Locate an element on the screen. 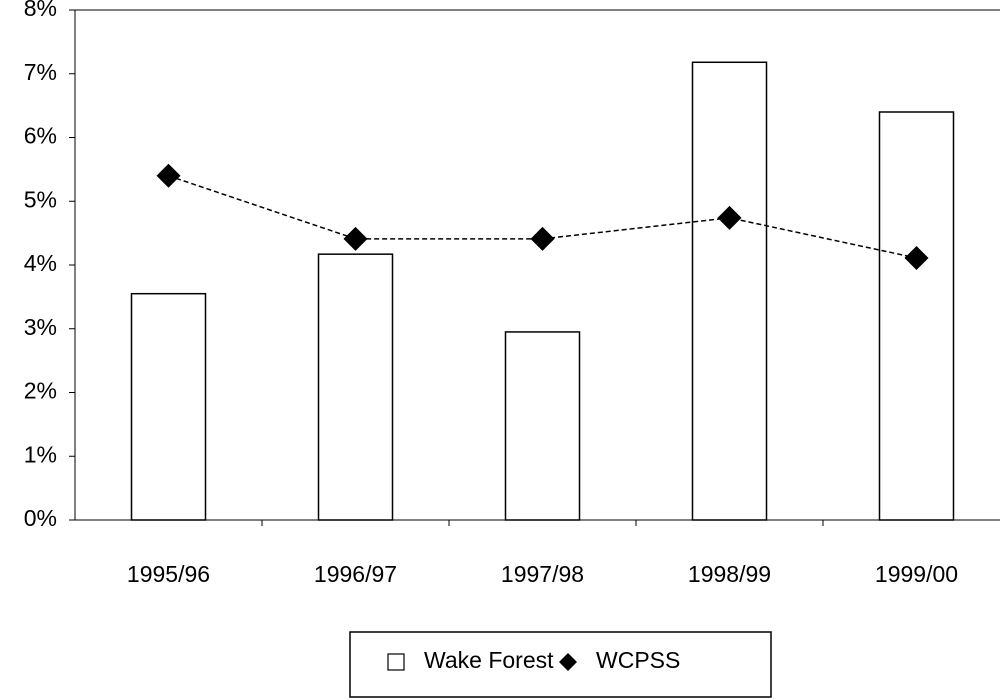 Image resolution: width=1002 pixels, height=700 pixels. x-tick-label: 1998/99 is located at coordinates (729, 574).